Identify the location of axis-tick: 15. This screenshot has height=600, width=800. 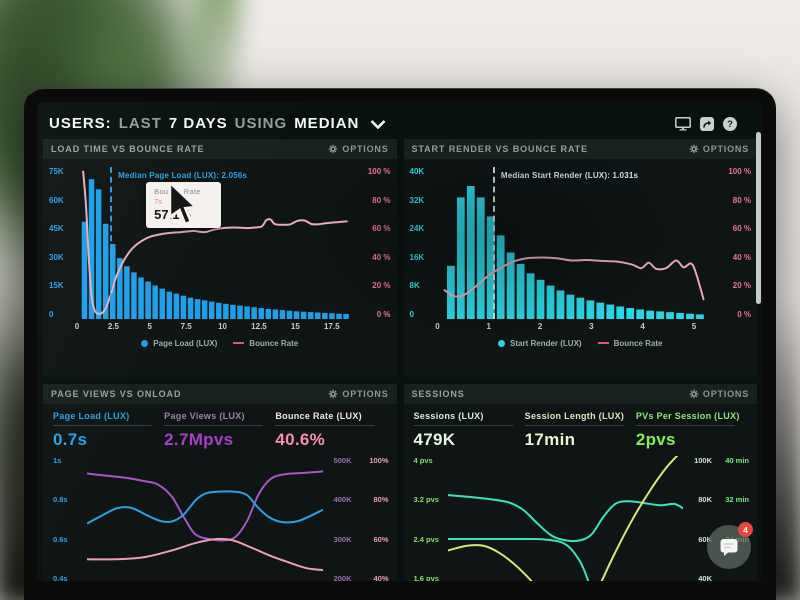
(295, 326).